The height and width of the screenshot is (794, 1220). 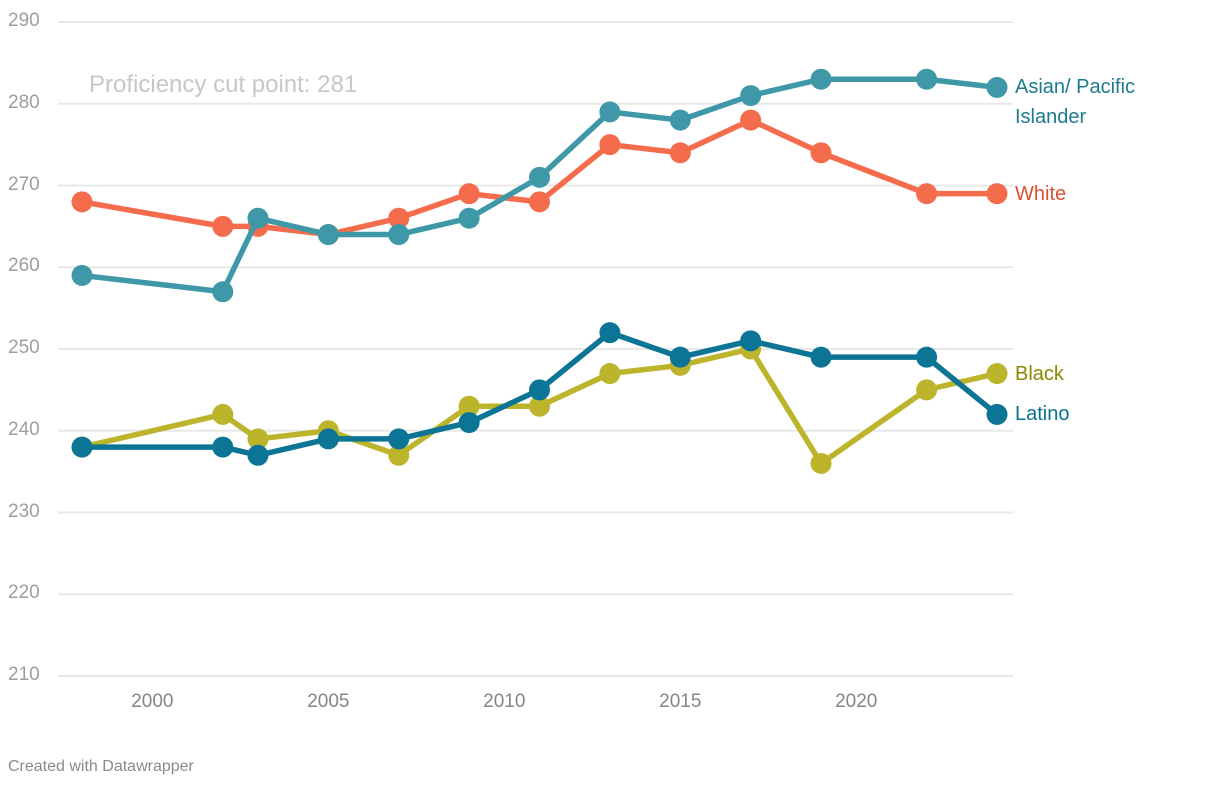 I want to click on data-point-latino-2005, so click(x=328, y=439).